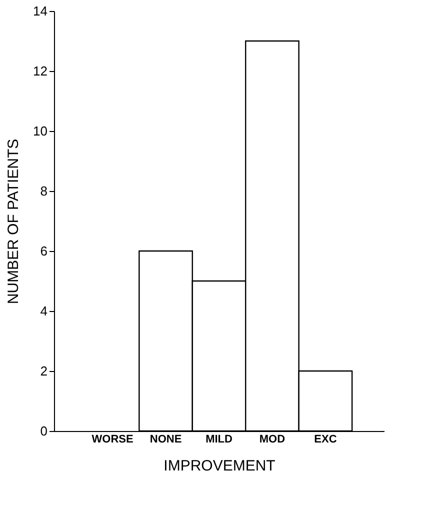 This screenshot has width=446, height=509. What do you see at coordinates (325, 440) in the screenshot?
I see `x-tick-label: EXC` at bounding box center [325, 440].